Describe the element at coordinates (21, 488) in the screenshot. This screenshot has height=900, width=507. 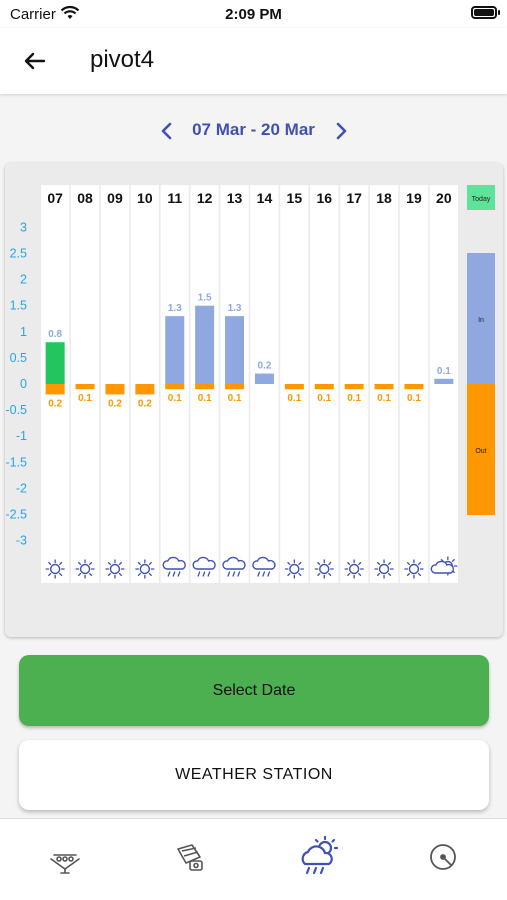
I see `y-tick-label: -2` at that location.